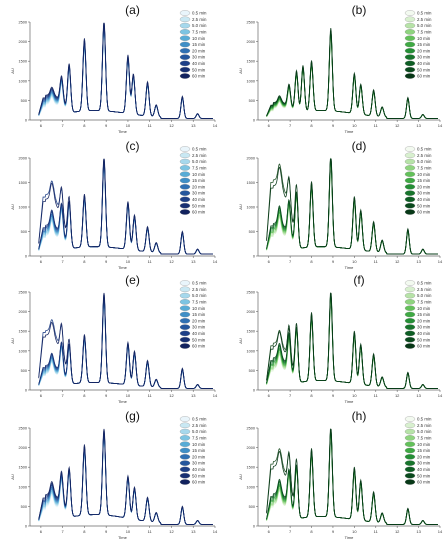  I want to click on x-tick-label: 9, so click(333, 531).